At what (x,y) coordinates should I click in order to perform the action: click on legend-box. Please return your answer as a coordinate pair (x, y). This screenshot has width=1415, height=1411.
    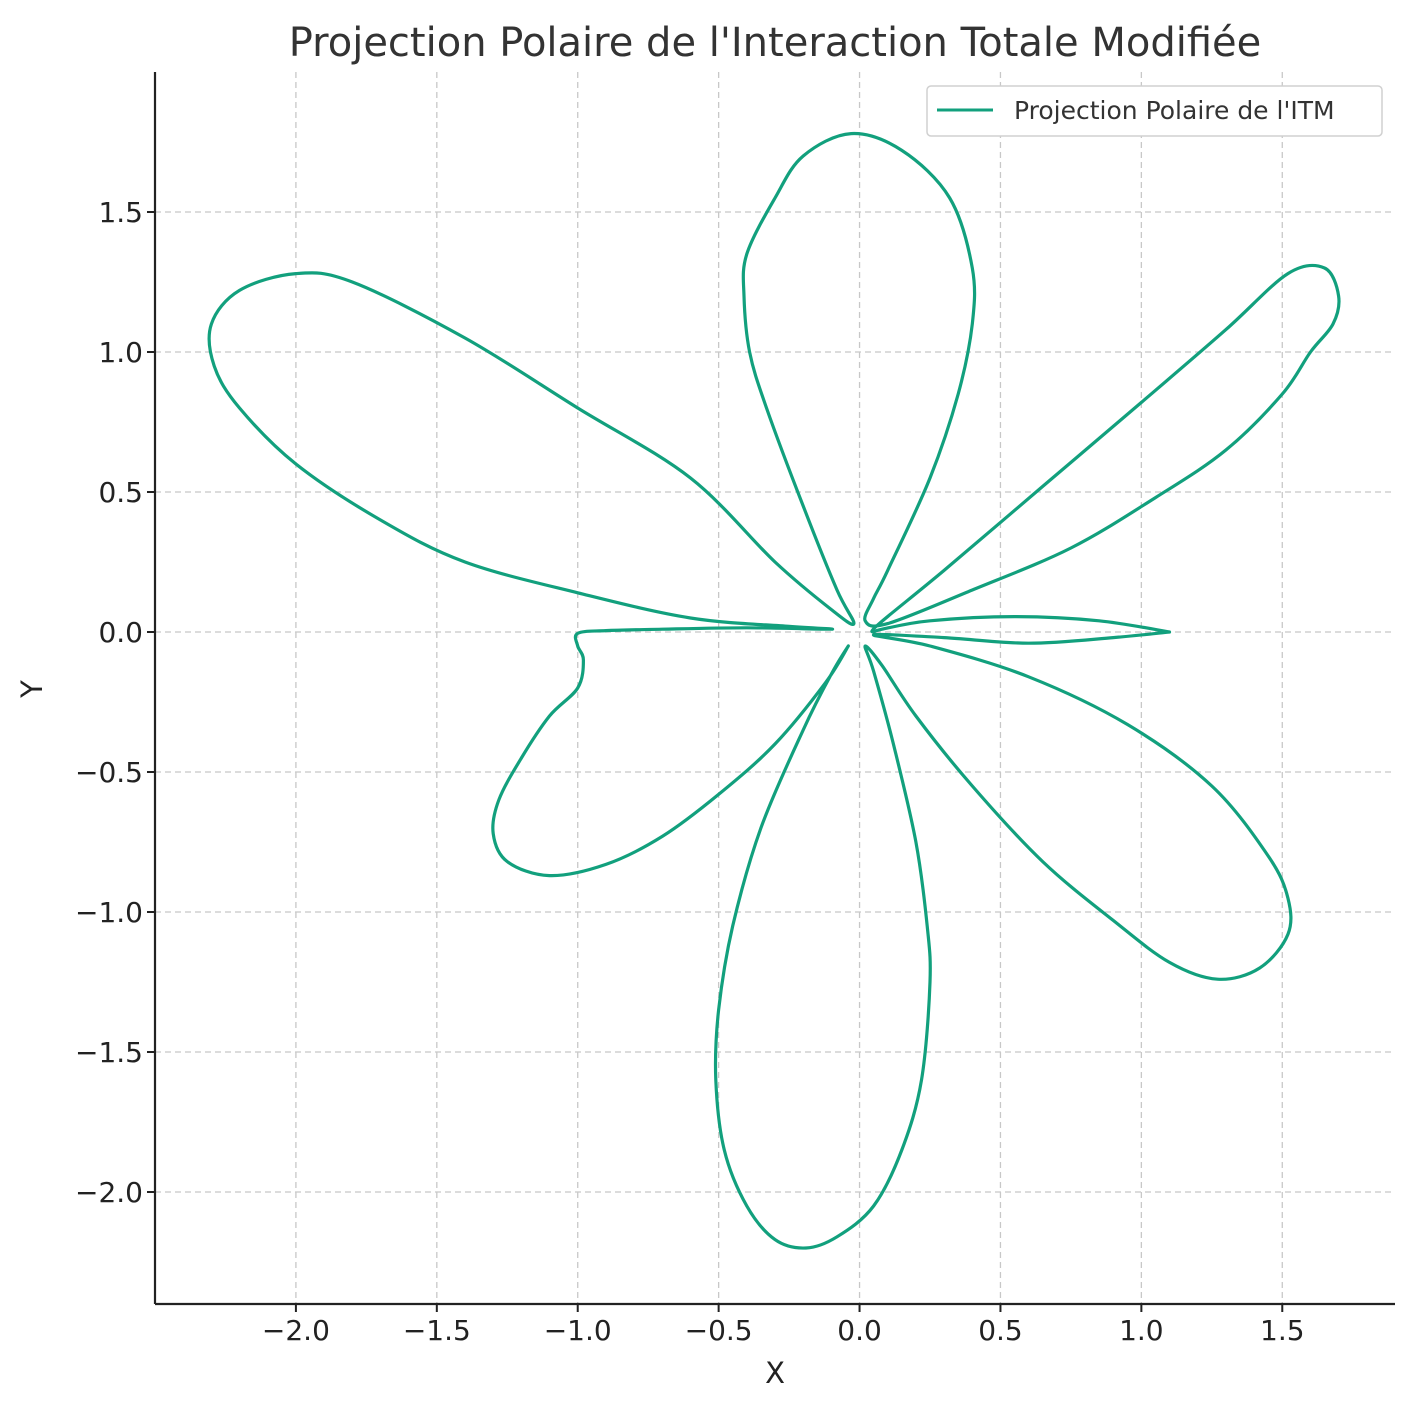
    Looking at the image, I should click on (1154, 111).